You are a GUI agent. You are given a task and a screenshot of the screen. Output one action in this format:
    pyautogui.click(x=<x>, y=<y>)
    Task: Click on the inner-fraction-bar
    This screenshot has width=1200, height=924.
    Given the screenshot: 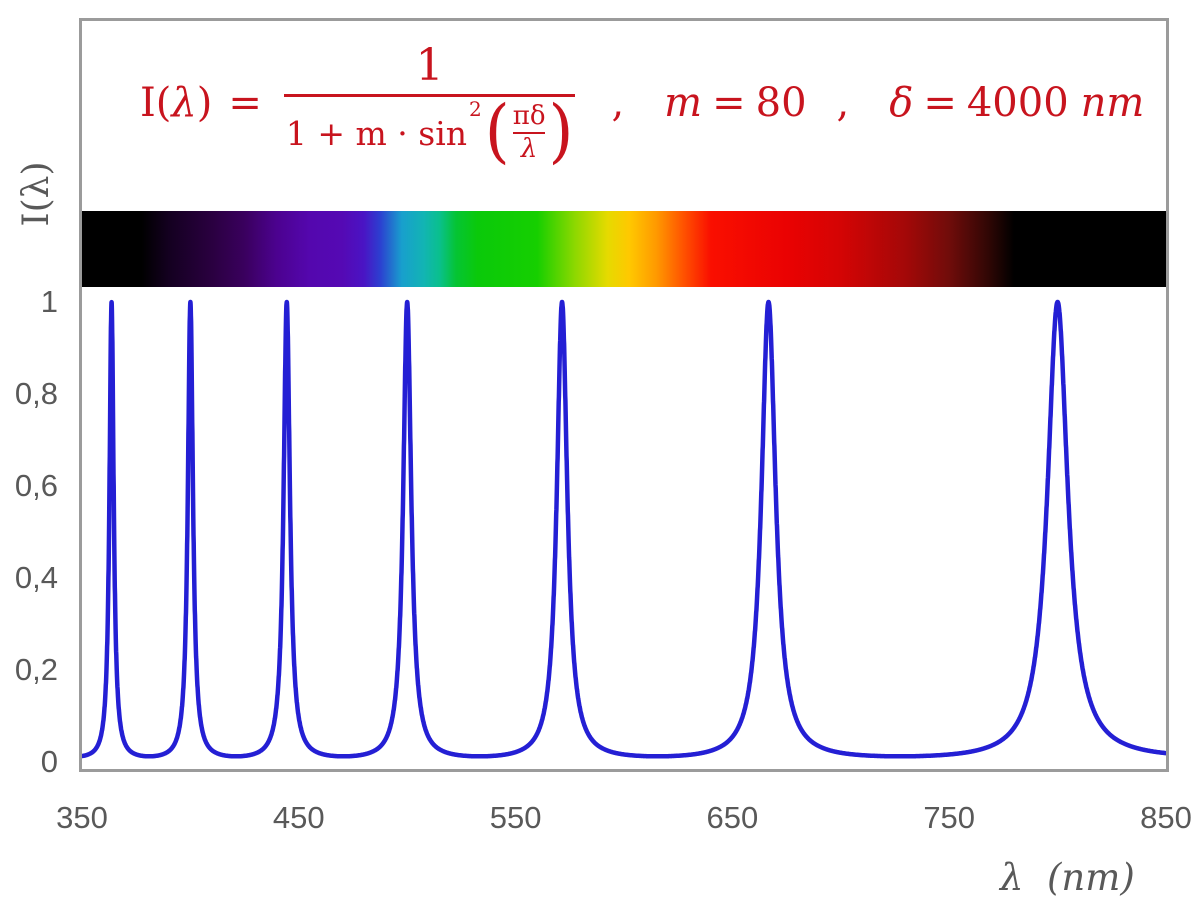 What is the action you would take?
    pyautogui.click(x=529, y=133)
    